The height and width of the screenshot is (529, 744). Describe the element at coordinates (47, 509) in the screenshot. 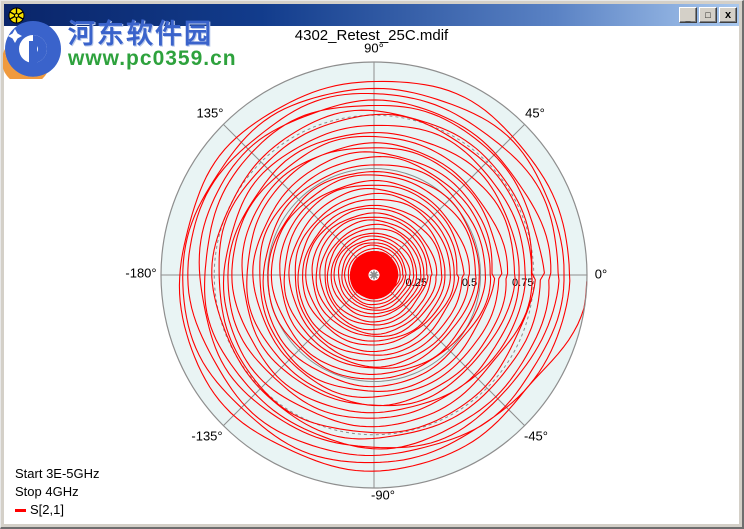

I see `legend-series-label: S[2,1]` at that location.